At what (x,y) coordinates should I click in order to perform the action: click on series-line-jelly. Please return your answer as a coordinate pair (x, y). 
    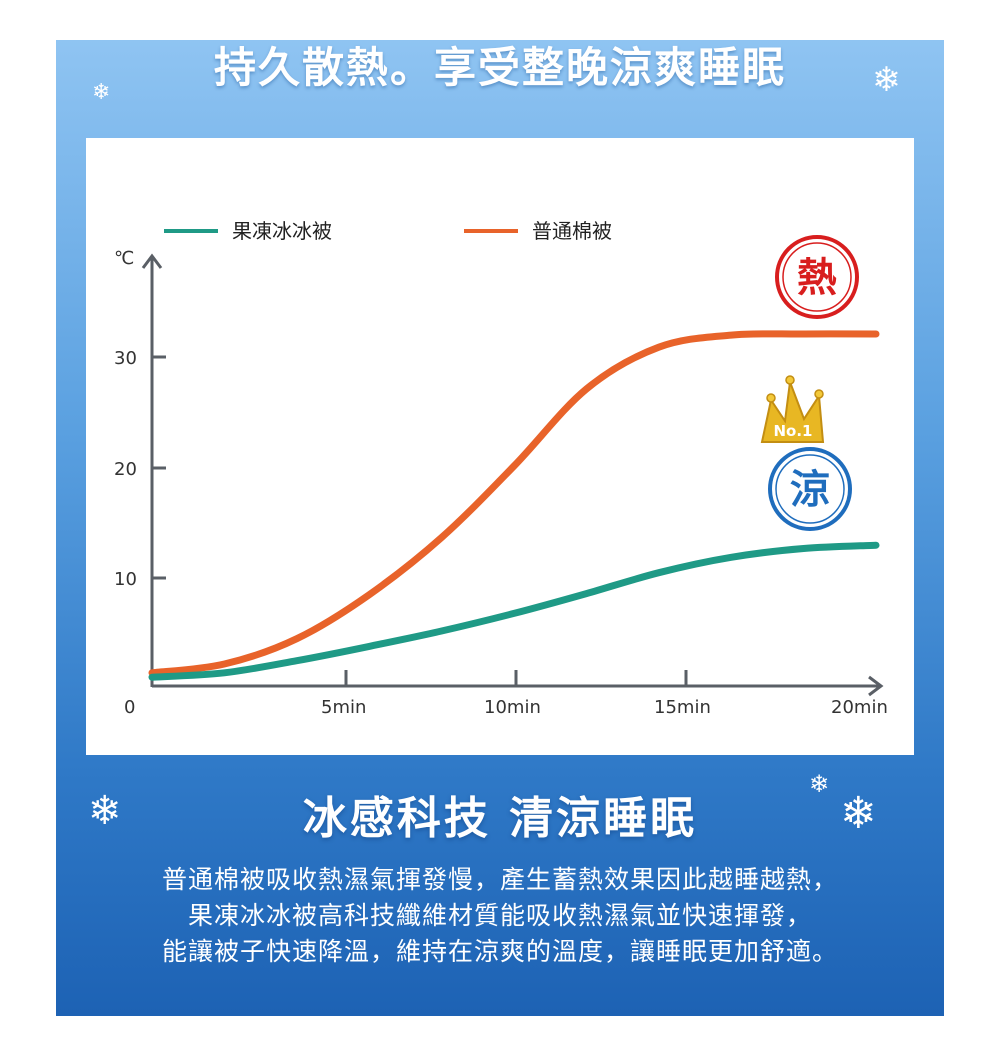
    Looking at the image, I should click on (514, 611).